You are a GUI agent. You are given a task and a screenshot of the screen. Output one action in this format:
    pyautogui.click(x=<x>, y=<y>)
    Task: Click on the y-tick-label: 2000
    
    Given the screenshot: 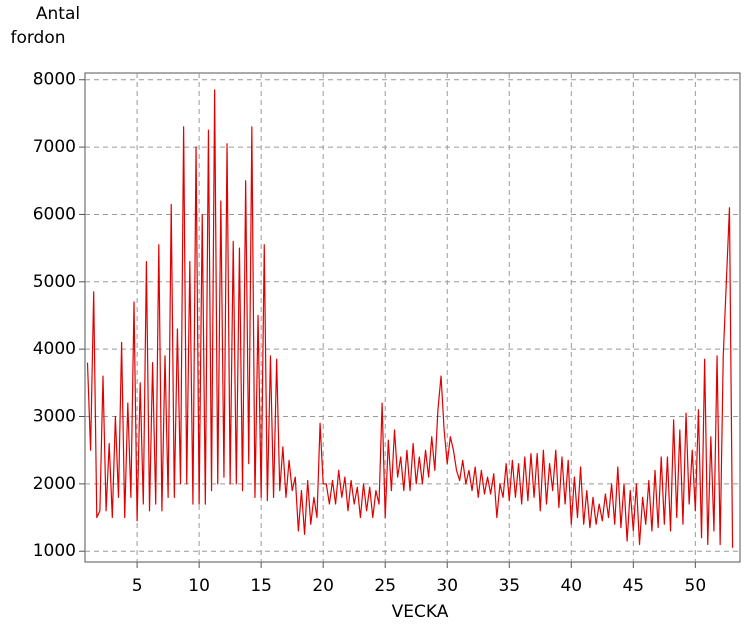 What is the action you would take?
    pyautogui.click(x=54, y=484)
    